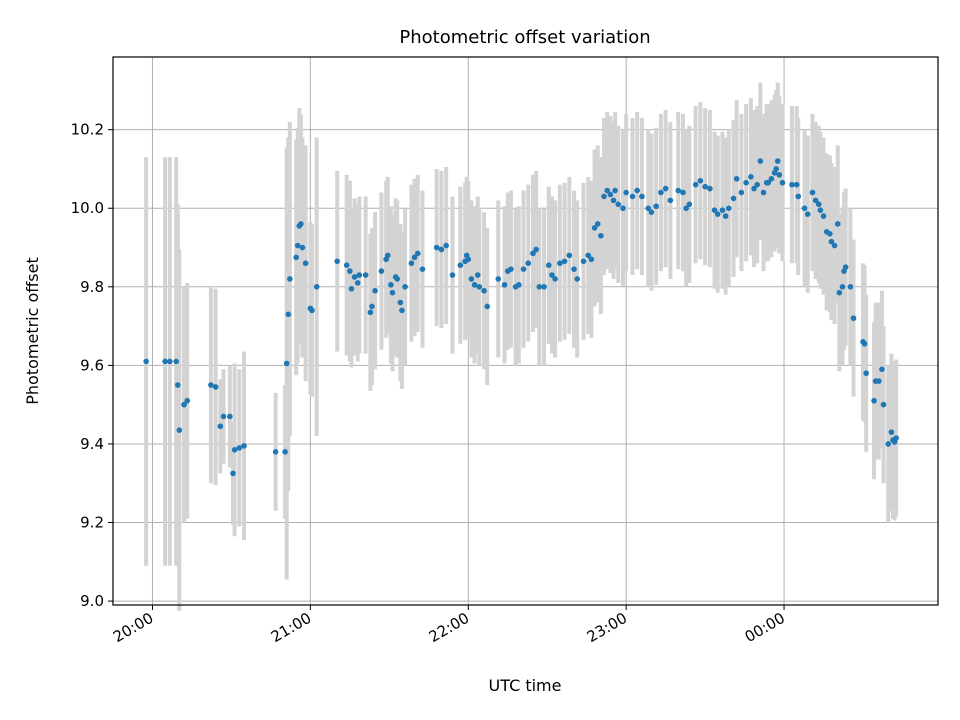 The image size is (960, 720). Describe the element at coordinates (92, 523) in the screenshot. I see `y-tick-label: 9.2` at that location.